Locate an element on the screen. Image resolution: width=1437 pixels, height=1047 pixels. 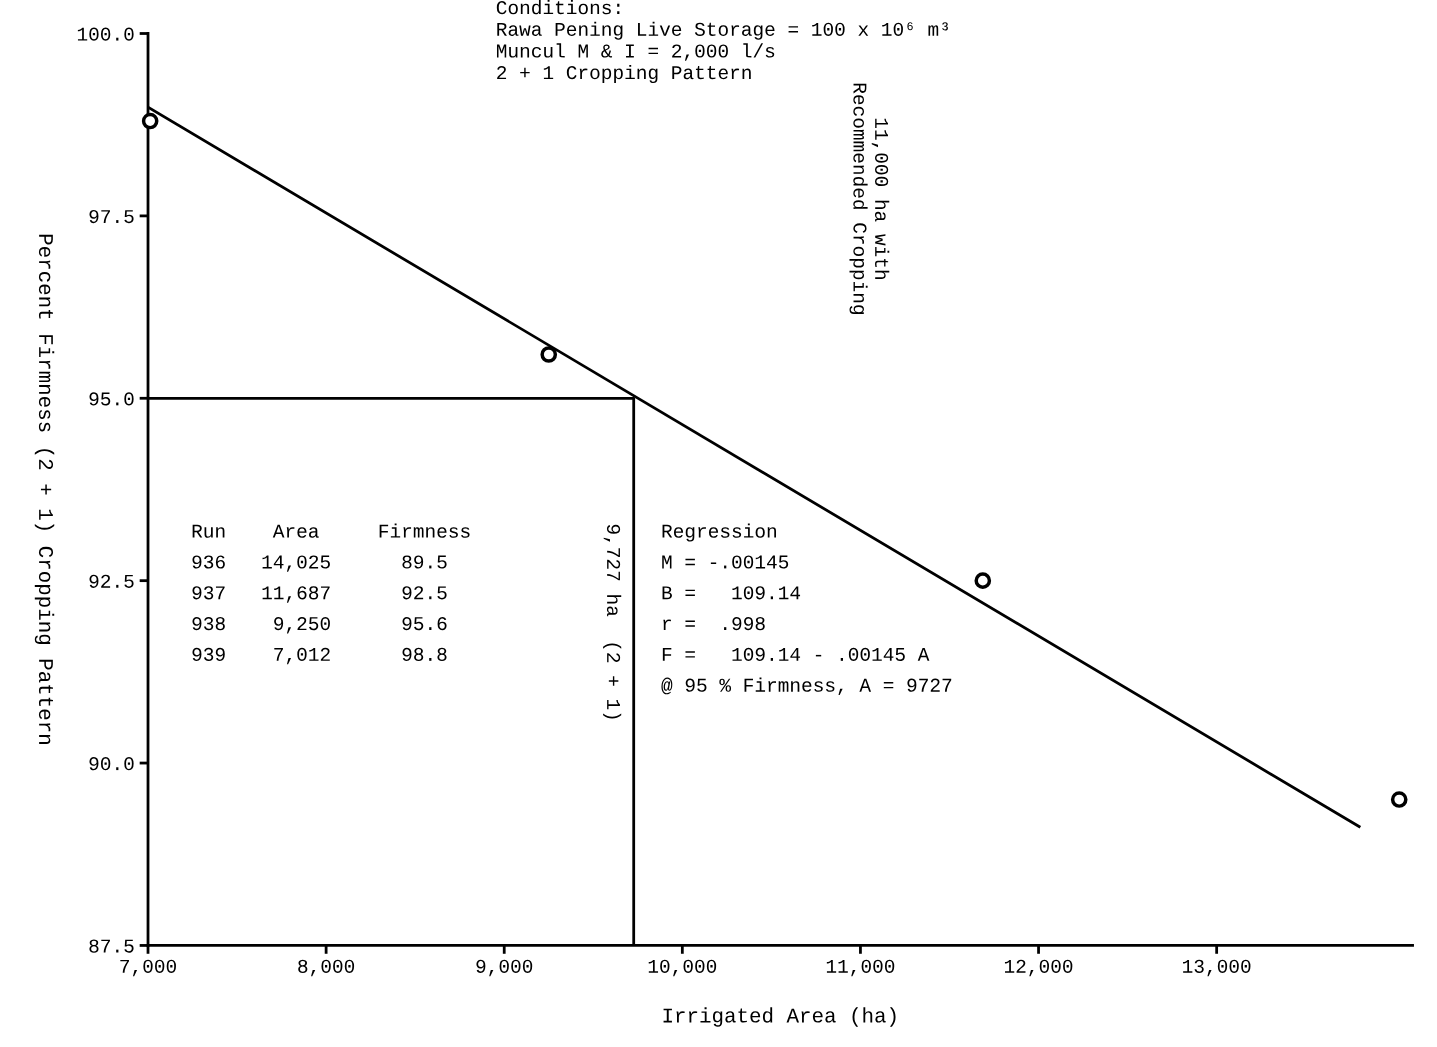
y-tick-label: 92.5 is located at coordinates (111, 581).